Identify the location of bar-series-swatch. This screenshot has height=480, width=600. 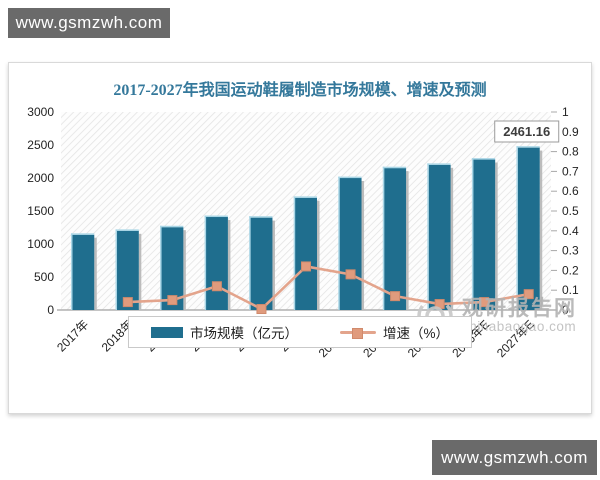
(166, 332).